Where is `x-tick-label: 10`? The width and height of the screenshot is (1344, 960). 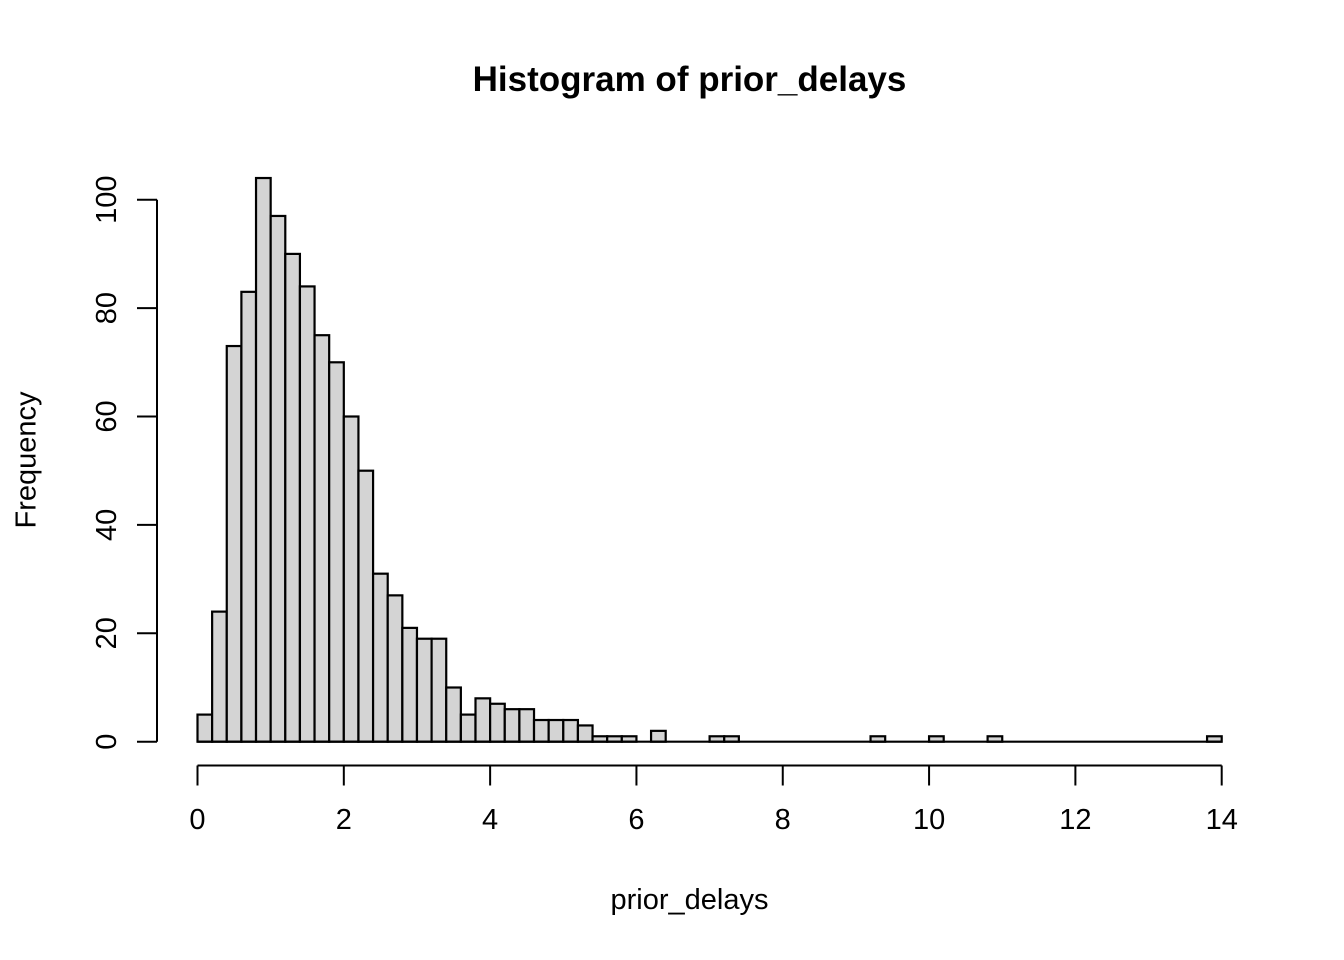
x-tick-label: 10 is located at coordinates (929, 820).